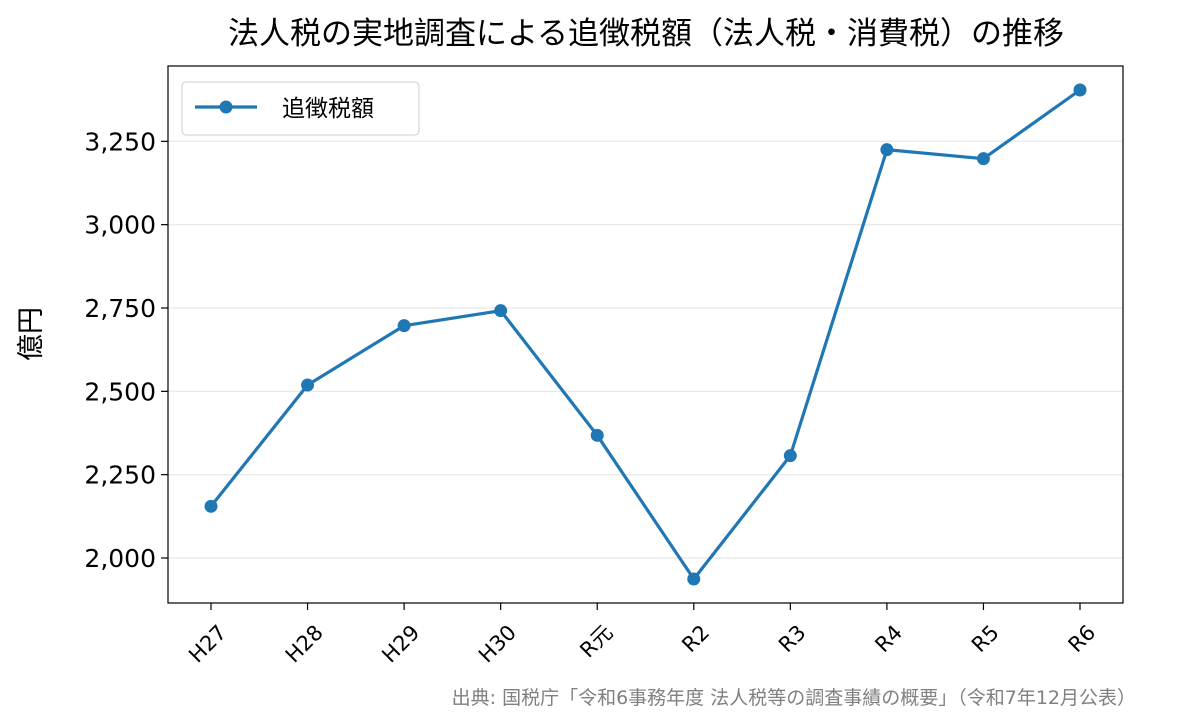  I want to click on y-tick-label: 3,000, so click(120, 225).